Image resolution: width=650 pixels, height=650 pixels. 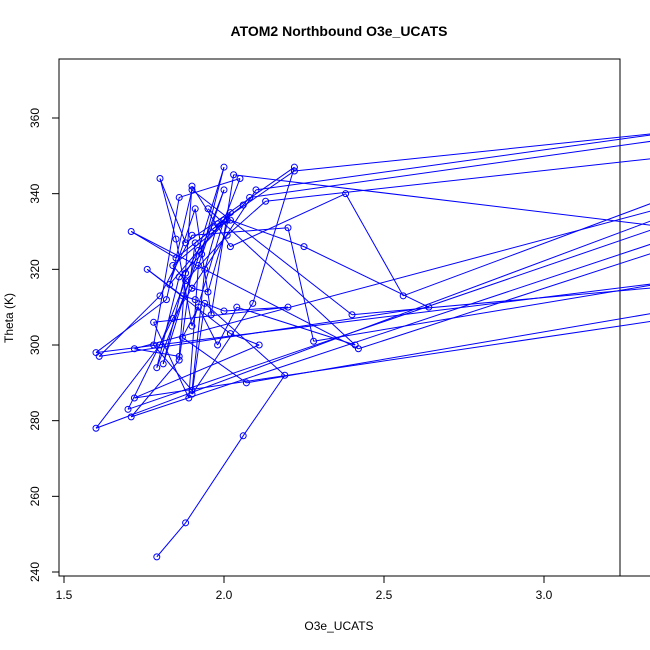 What do you see at coordinates (35, 193) in the screenshot?
I see `y-tick-label: 340` at bounding box center [35, 193].